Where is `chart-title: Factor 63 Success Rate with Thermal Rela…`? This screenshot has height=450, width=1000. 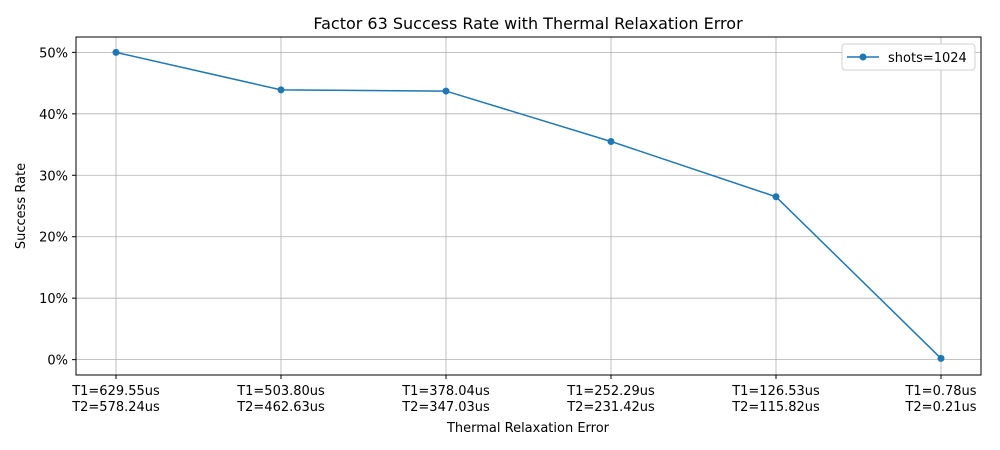 chart-title: Factor 63 Success Rate with Thermal Rela… is located at coordinates (528, 23).